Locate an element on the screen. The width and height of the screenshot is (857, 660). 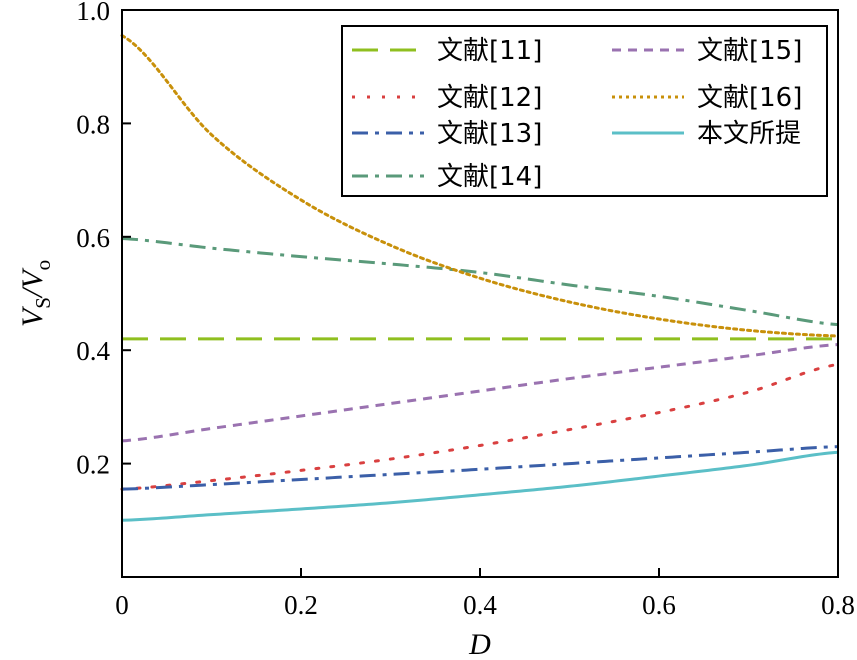
legend-box is located at coordinates (584, 111).